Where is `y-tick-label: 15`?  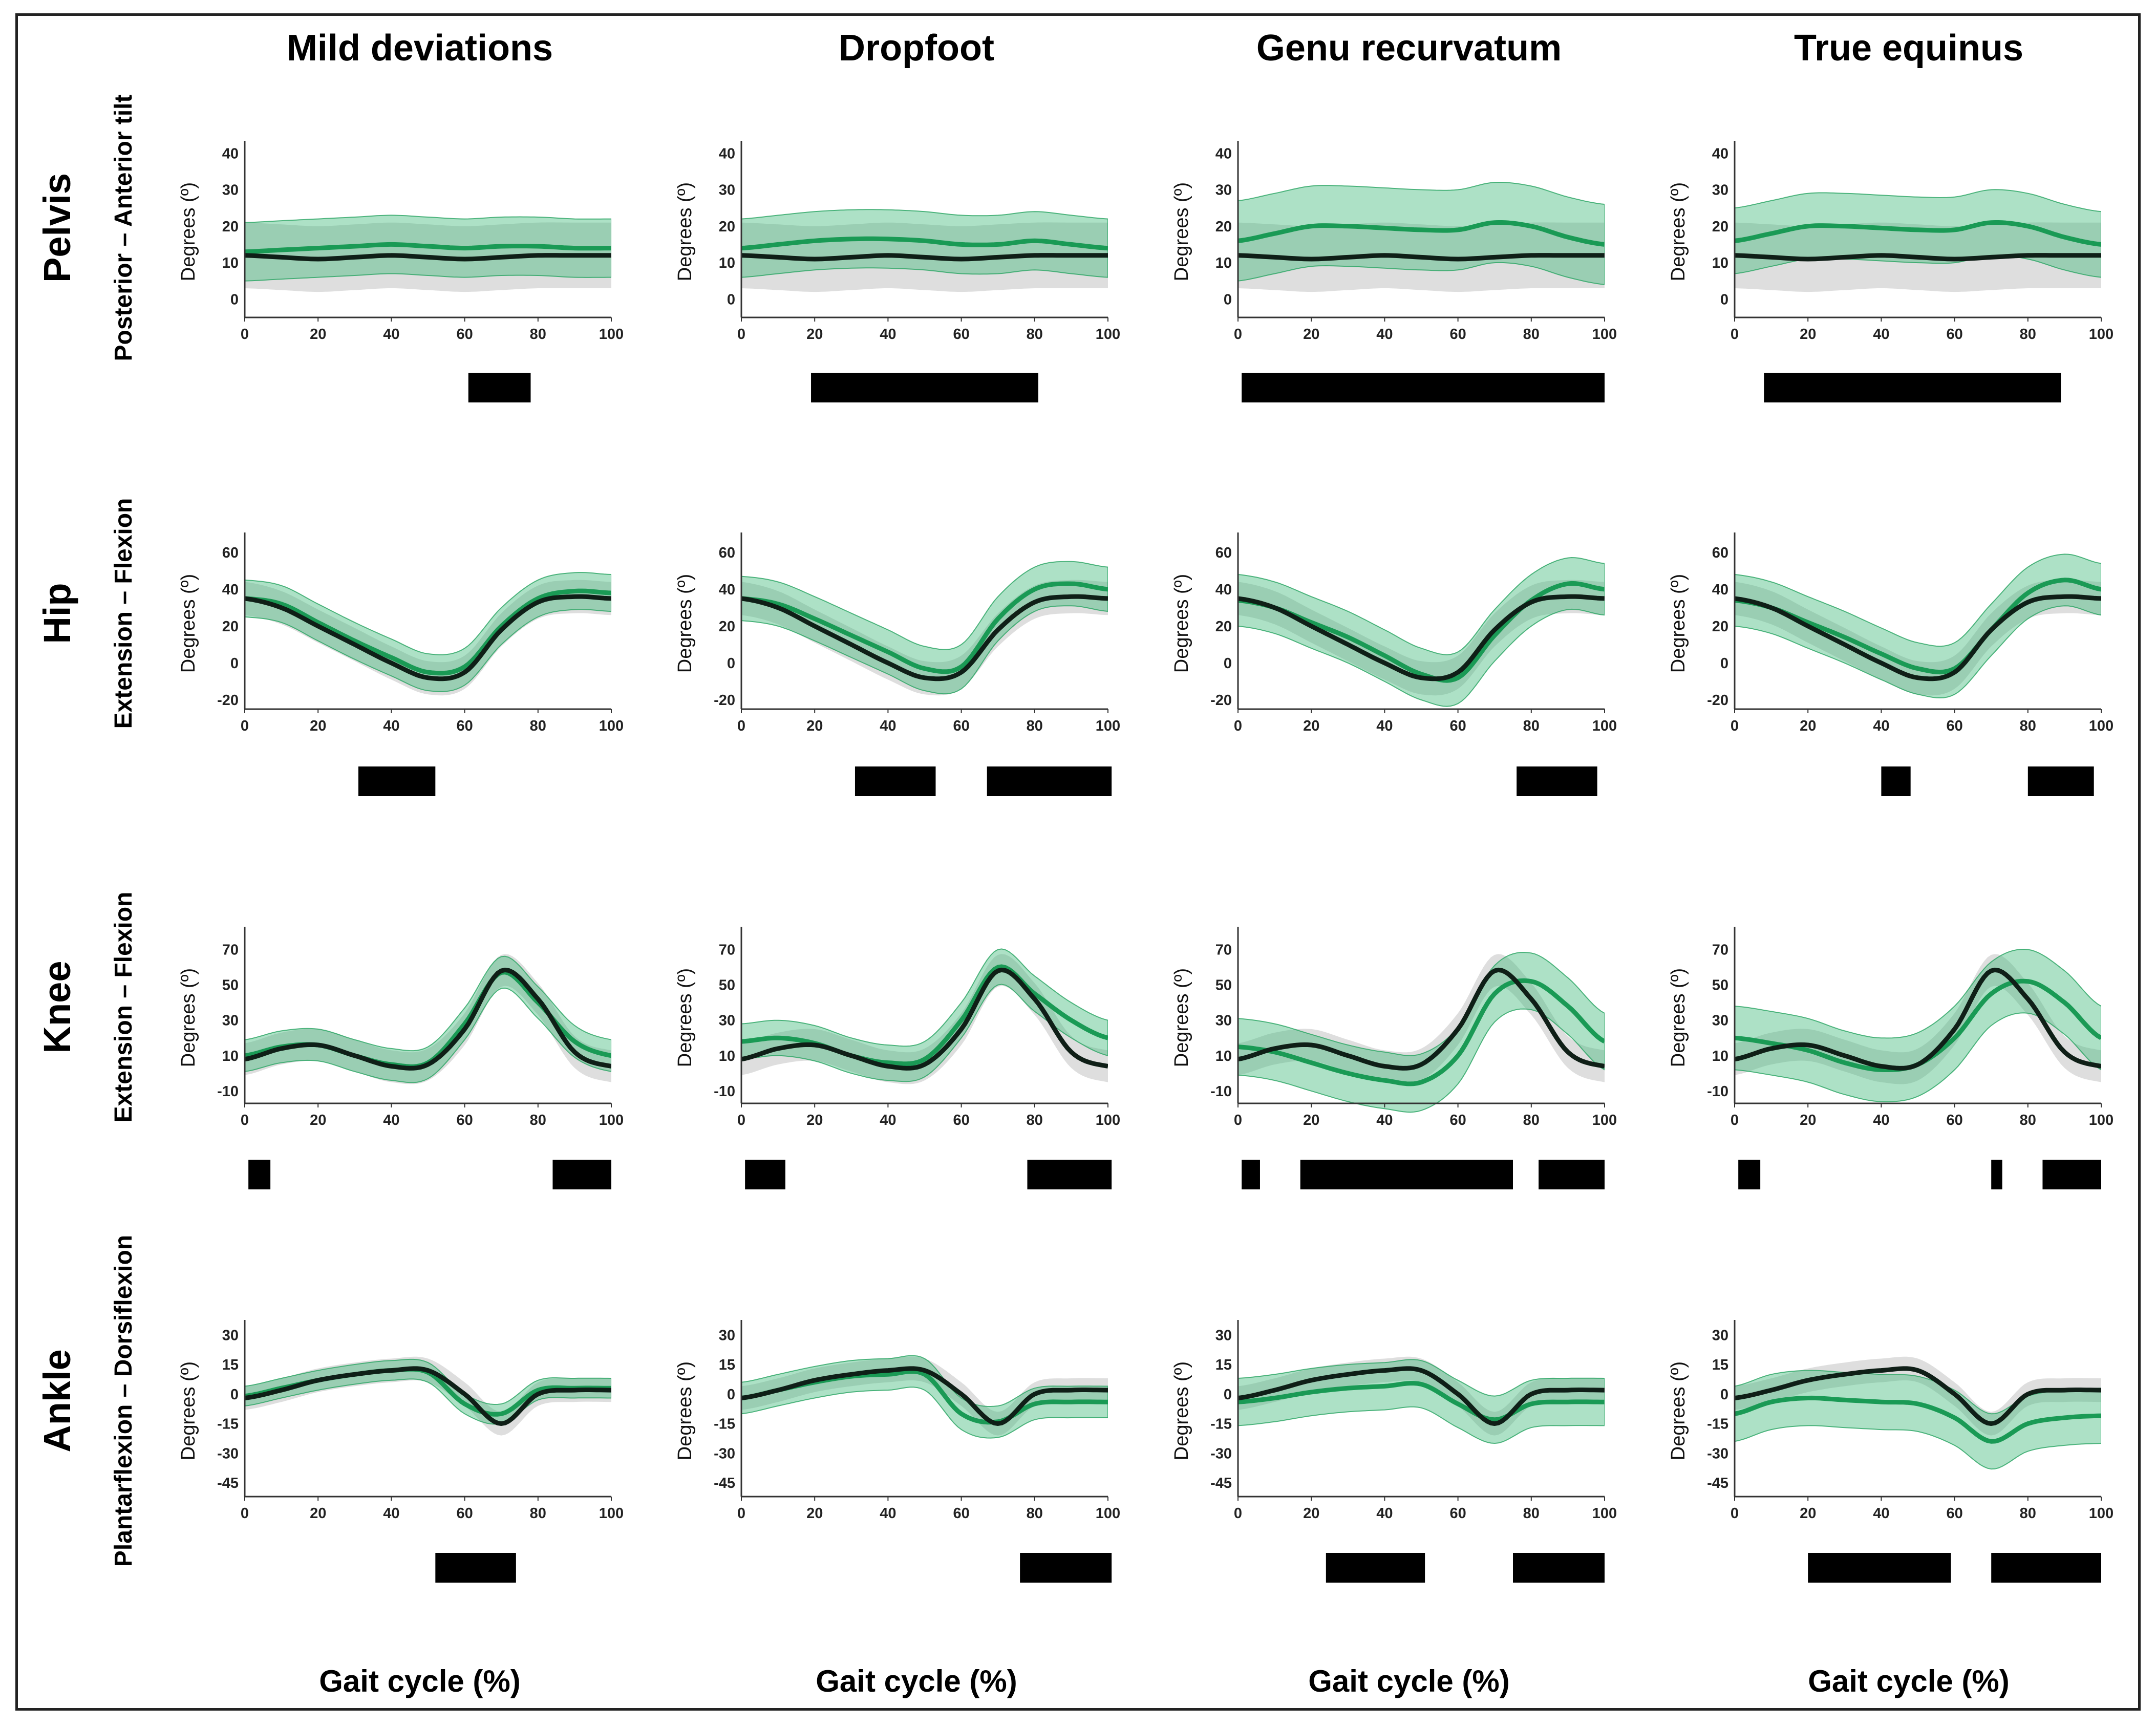
y-tick-label: 15 is located at coordinates (727, 1365).